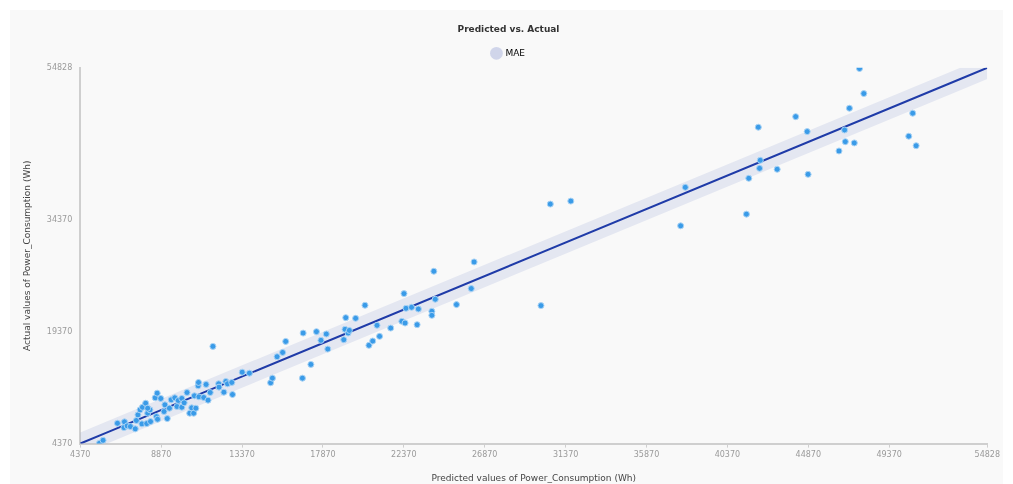 The image size is (1013, 484). I want to click on x-tick-label: 31370, so click(565, 455).